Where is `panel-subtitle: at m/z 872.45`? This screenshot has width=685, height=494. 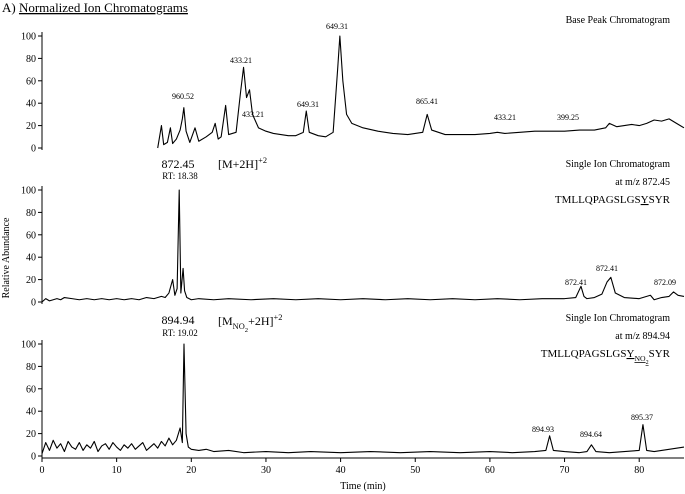
panel-subtitle: at m/z 872.45 is located at coordinates (642, 182).